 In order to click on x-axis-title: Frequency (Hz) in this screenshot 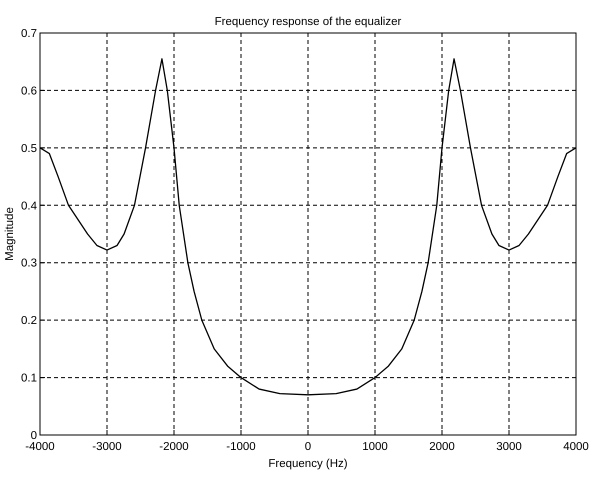, I will do `click(308, 464)`.